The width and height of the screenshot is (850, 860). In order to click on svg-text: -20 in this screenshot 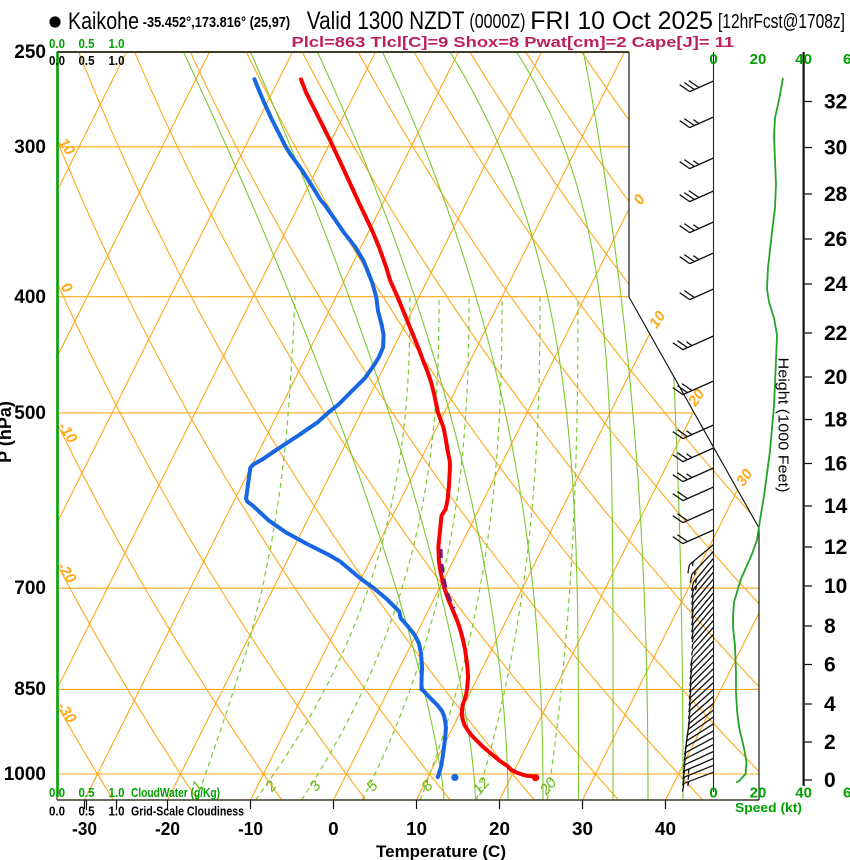, I will do `click(167, 829)`.